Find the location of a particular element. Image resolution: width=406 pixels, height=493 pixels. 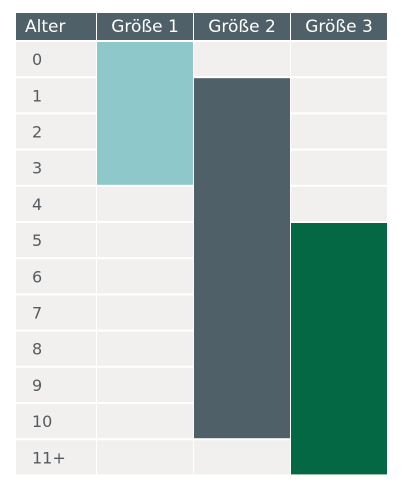

age-label-2: 2 is located at coordinates (37, 132).